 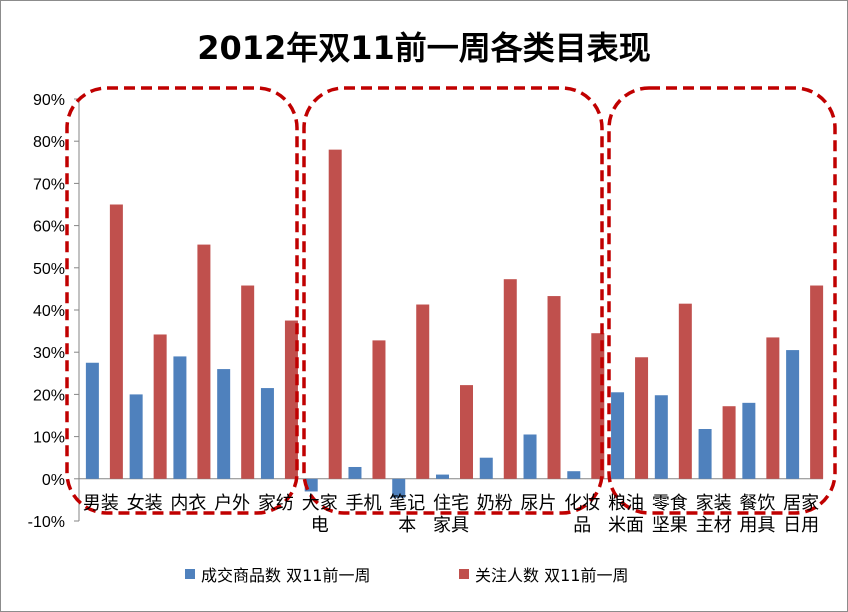 What do you see at coordinates (276, 503) in the screenshot?
I see `category-label: 家纺` at bounding box center [276, 503].